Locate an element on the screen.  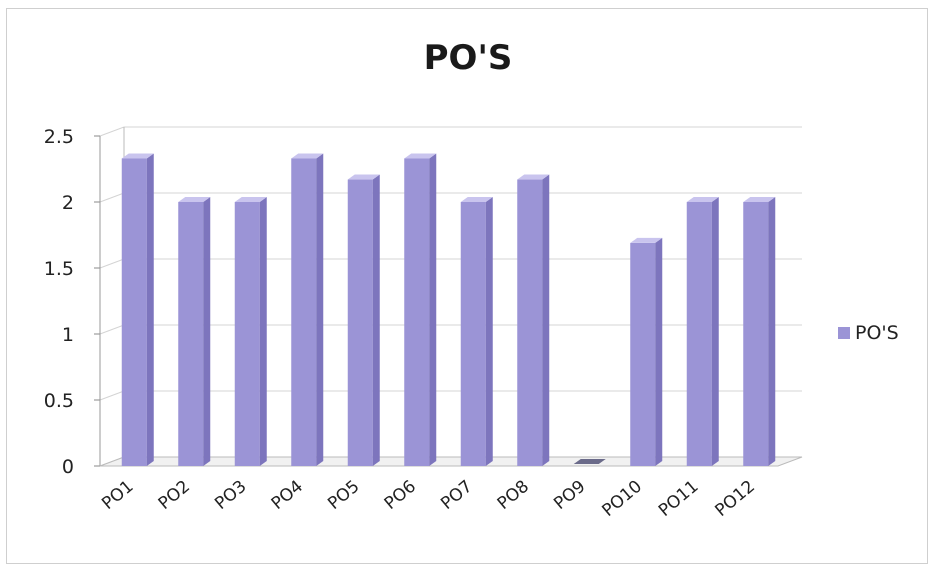
legend: PO'S is located at coordinates (868, 333).